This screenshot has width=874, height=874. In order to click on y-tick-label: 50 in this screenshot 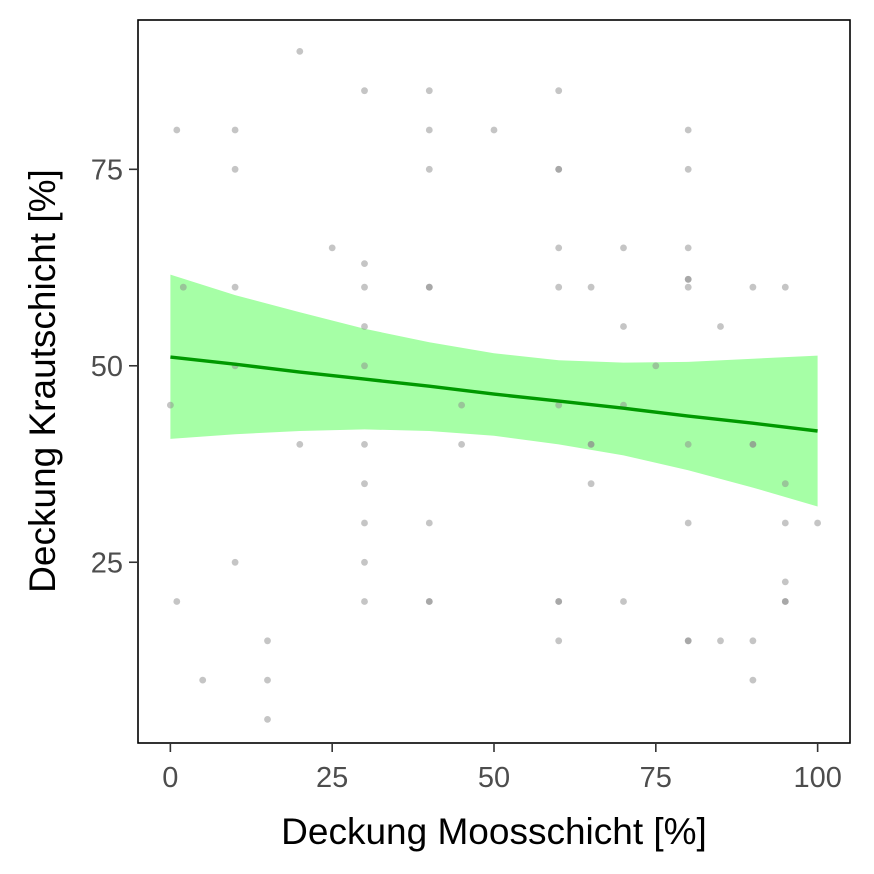, I will do `click(107, 367)`.